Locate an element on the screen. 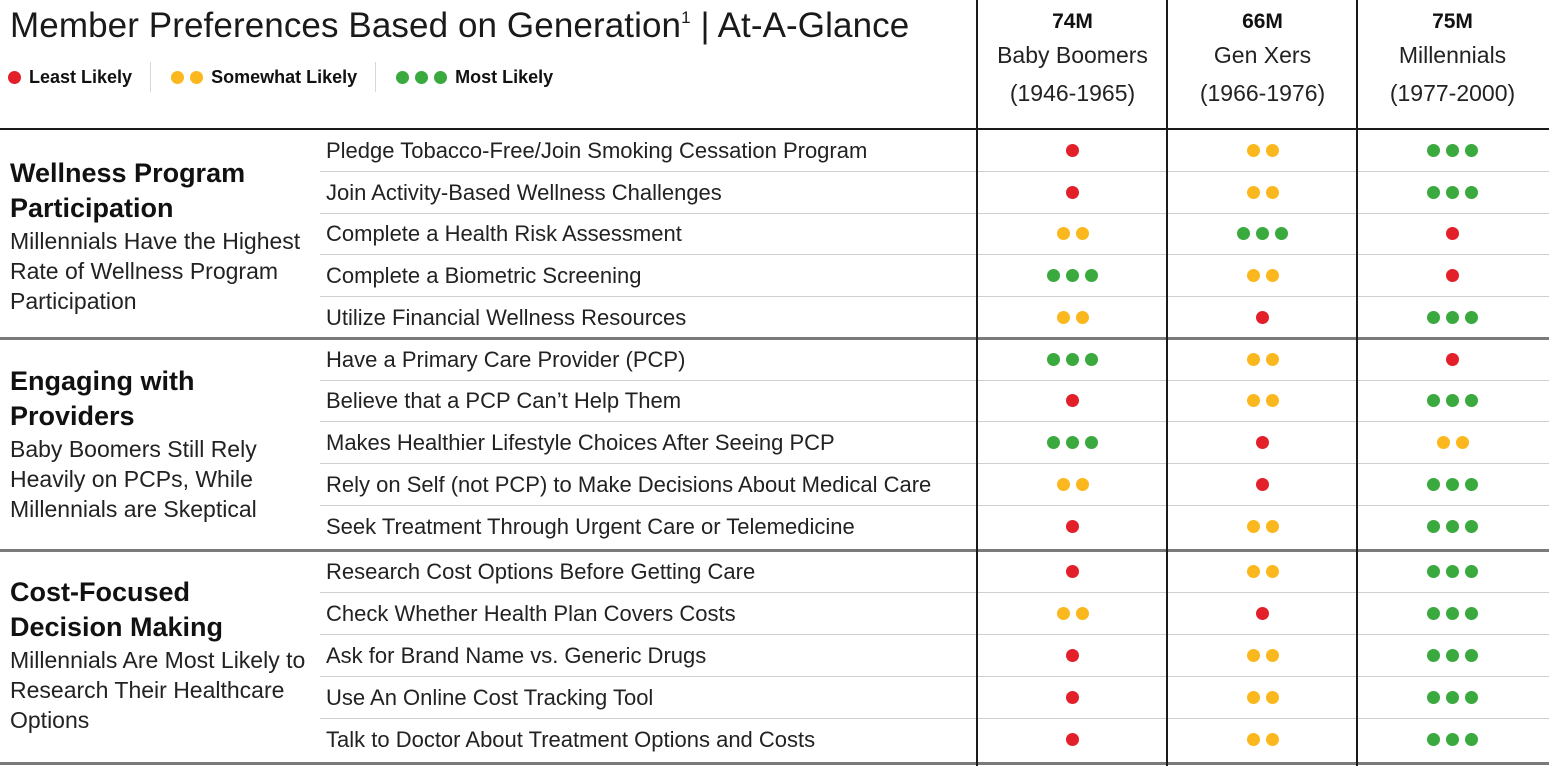 The image size is (1549, 766). generation-name: Millennials is located at coordinates (1452, 55).